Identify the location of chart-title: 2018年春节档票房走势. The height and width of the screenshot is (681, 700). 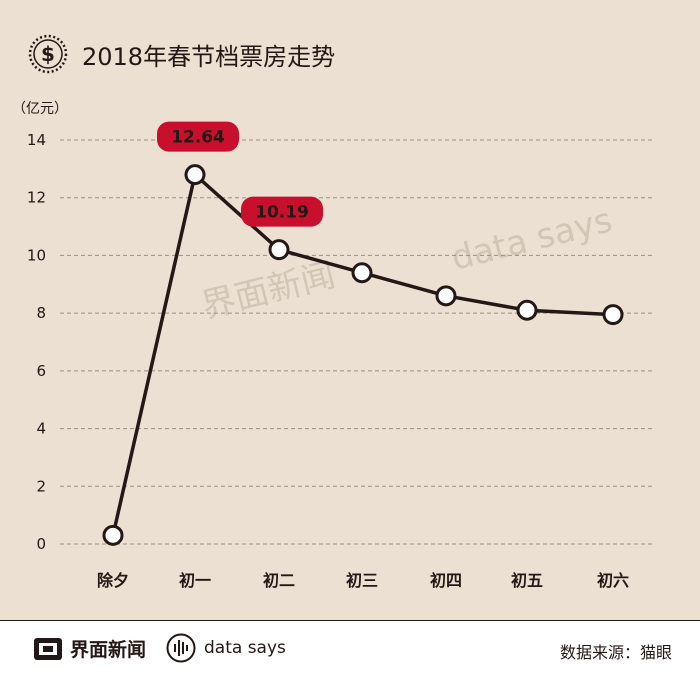
(209, 56).